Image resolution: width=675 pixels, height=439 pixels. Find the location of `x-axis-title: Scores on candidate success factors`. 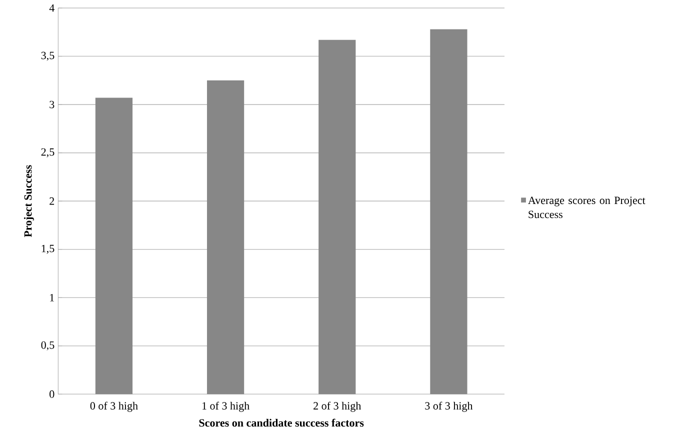

x-axis-title: Scores on candidate success factors is located at coordinates (281, 422).